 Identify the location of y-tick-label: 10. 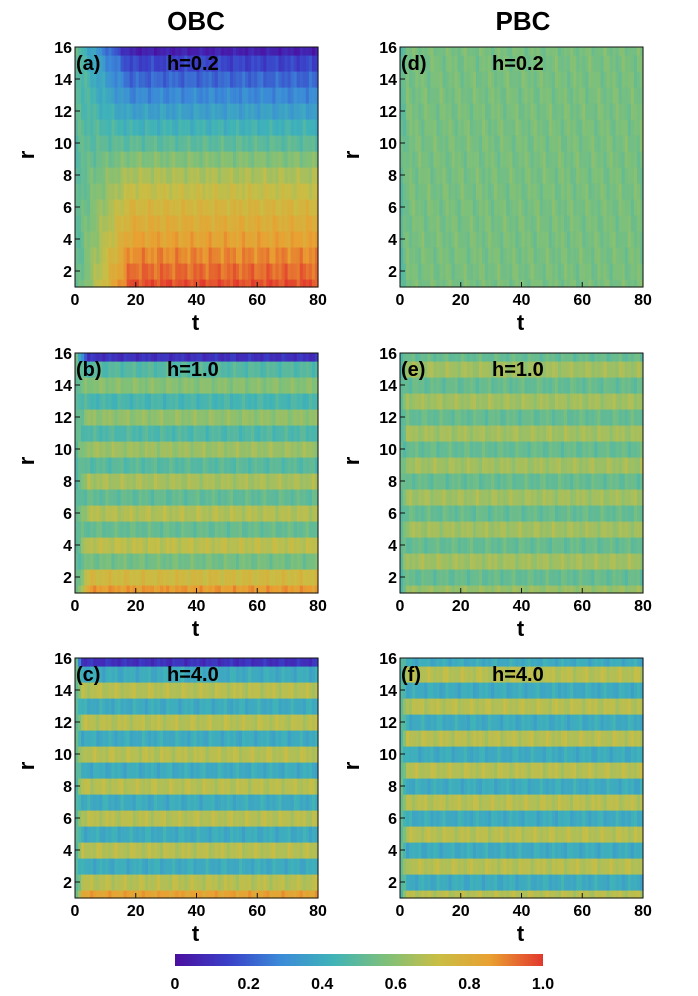
(63, 450).